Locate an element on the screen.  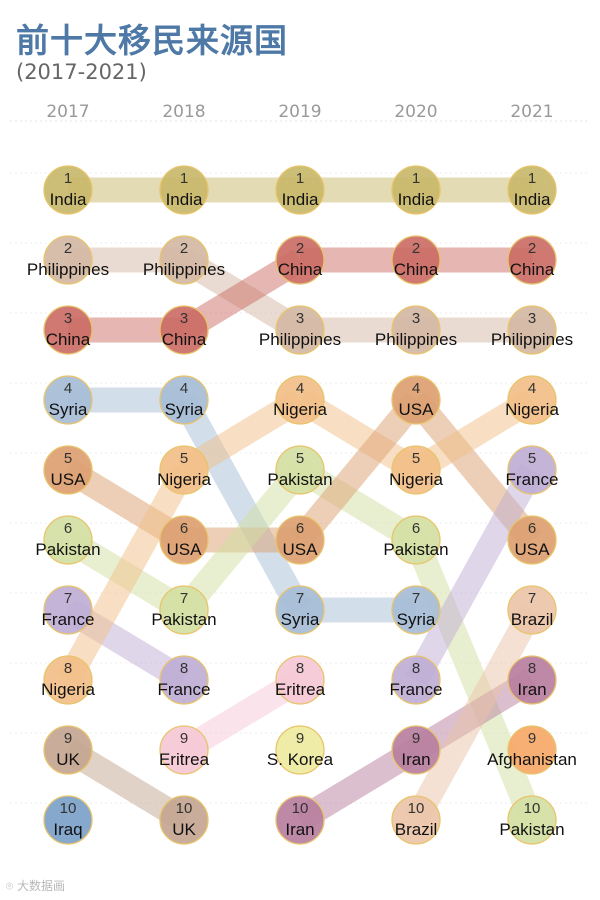
point-2018-pakistan is located at coordinates (184, 610).